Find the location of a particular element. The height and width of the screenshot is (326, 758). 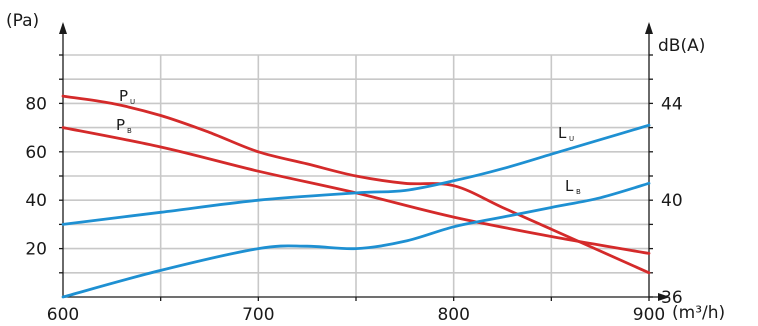

y-left-tick-label: 40 is located at coordinates (36, 201).